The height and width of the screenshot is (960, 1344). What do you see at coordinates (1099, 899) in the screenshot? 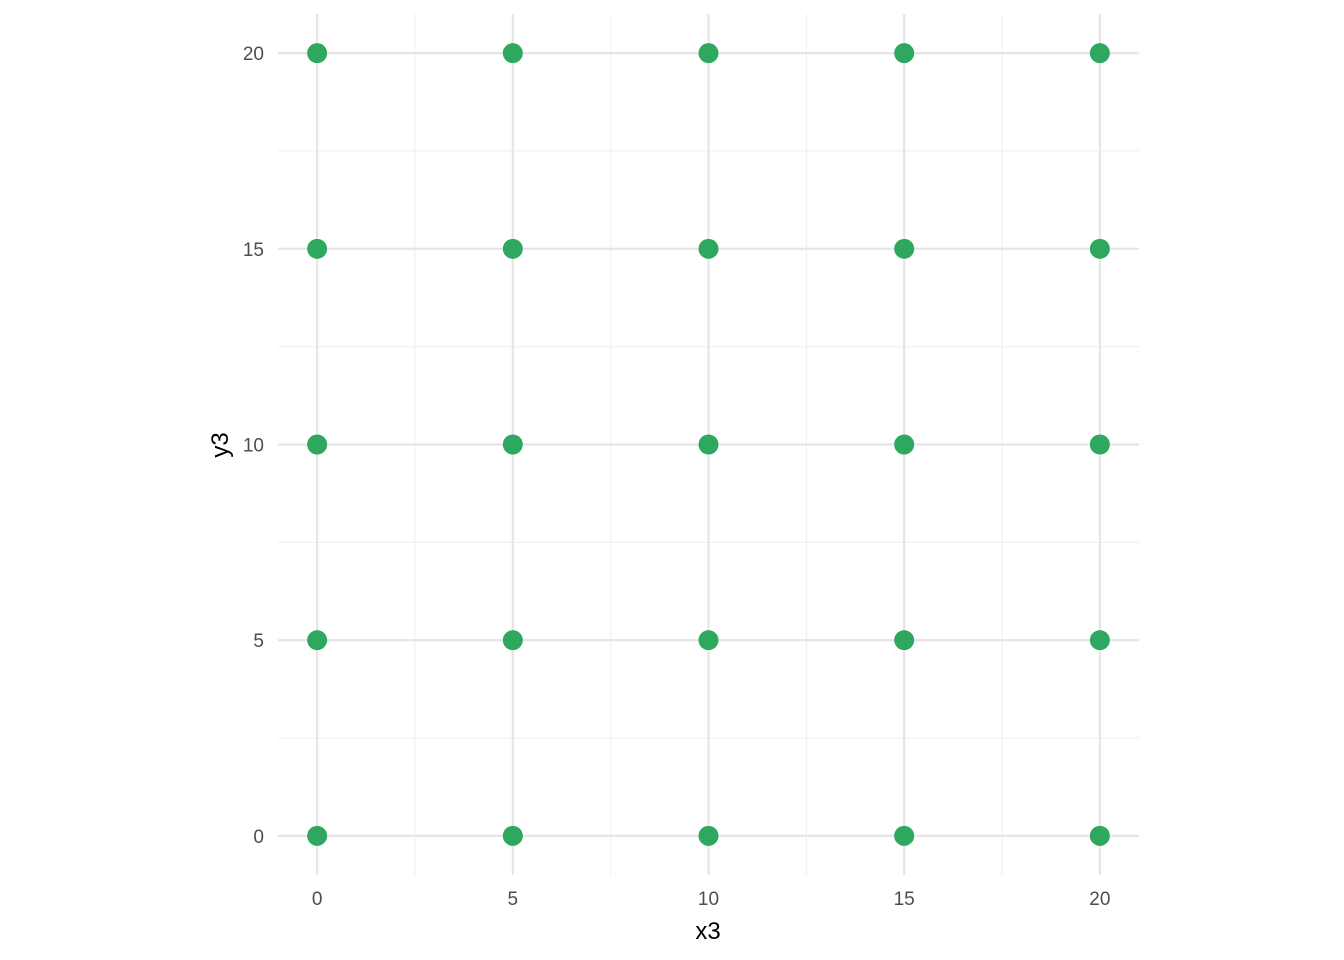
I see `x-tick-label: 20` at bounding box center [1099, 899].